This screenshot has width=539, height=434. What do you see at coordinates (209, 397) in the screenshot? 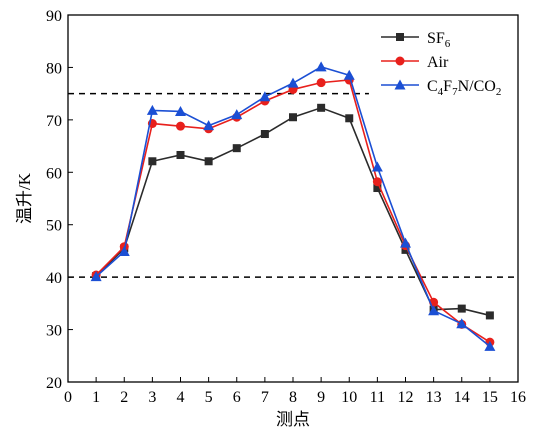
I see `x-tick-label: 5` at bounding box center [209, 397].